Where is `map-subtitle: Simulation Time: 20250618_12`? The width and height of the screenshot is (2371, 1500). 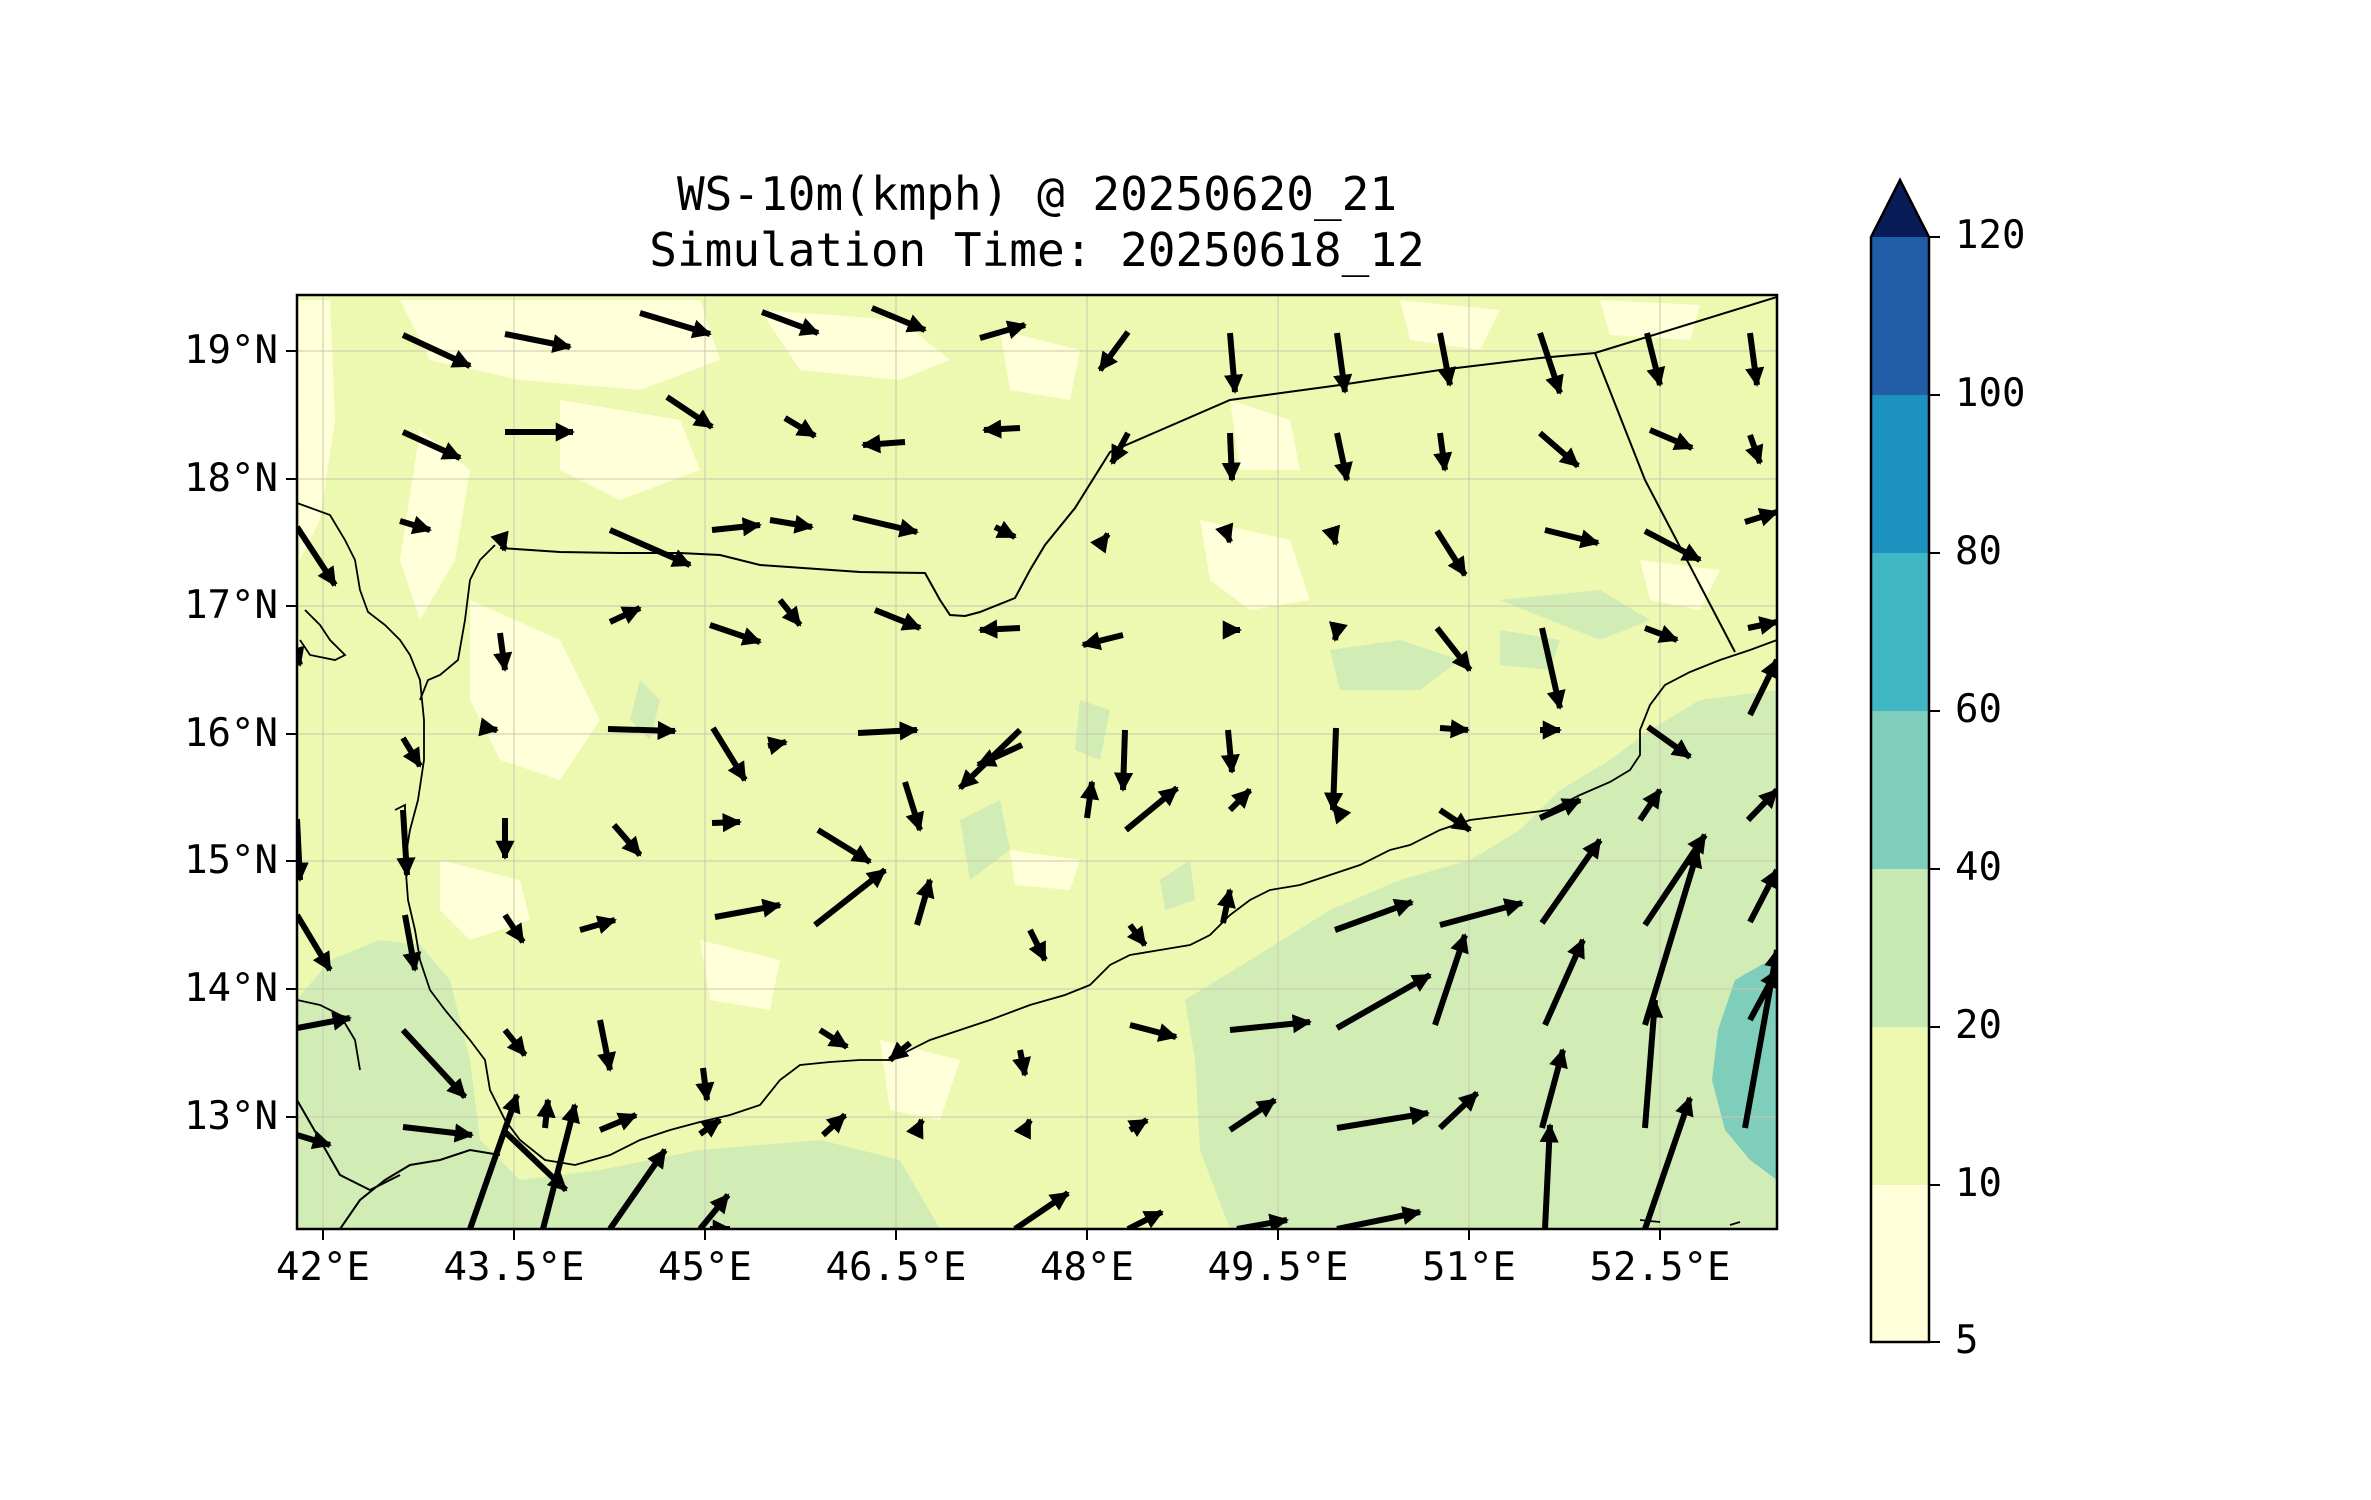
map-subtitle: Simulation Time: 20250618_12 is located at coordinates (1037, 250).